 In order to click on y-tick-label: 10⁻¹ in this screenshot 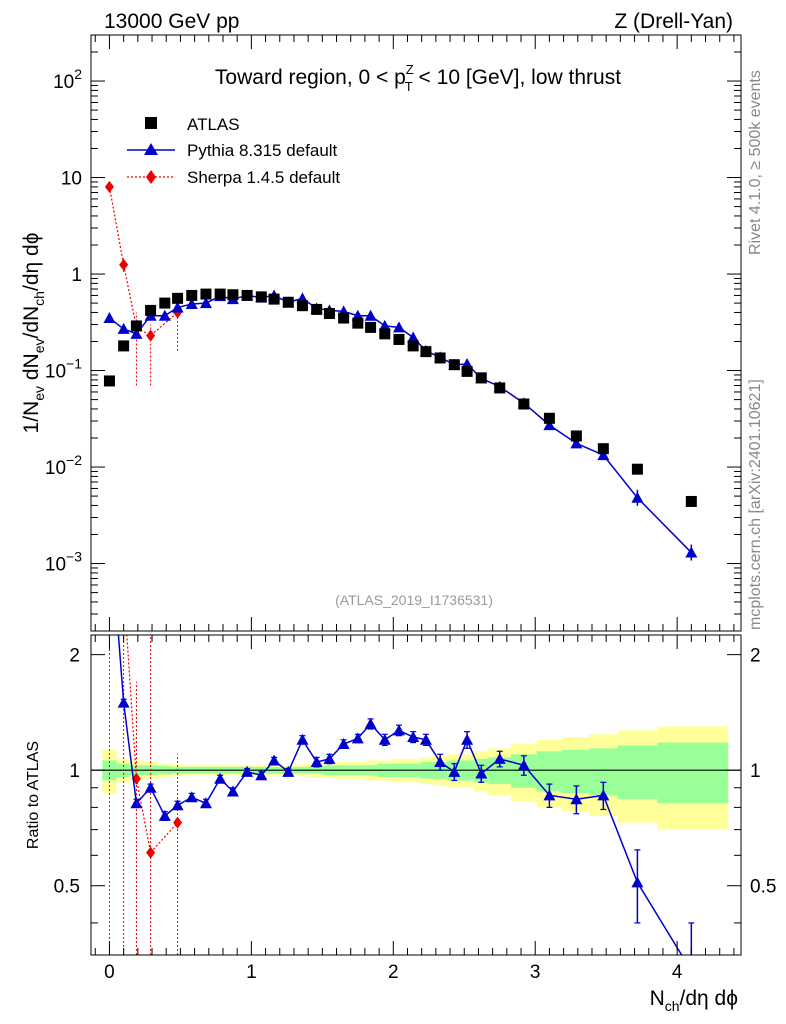, I will do `click(63, 369)`.